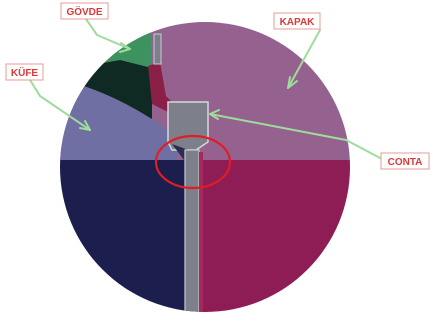 The image size is (433, 322). I want to click on govde-region, so click(125, 45).